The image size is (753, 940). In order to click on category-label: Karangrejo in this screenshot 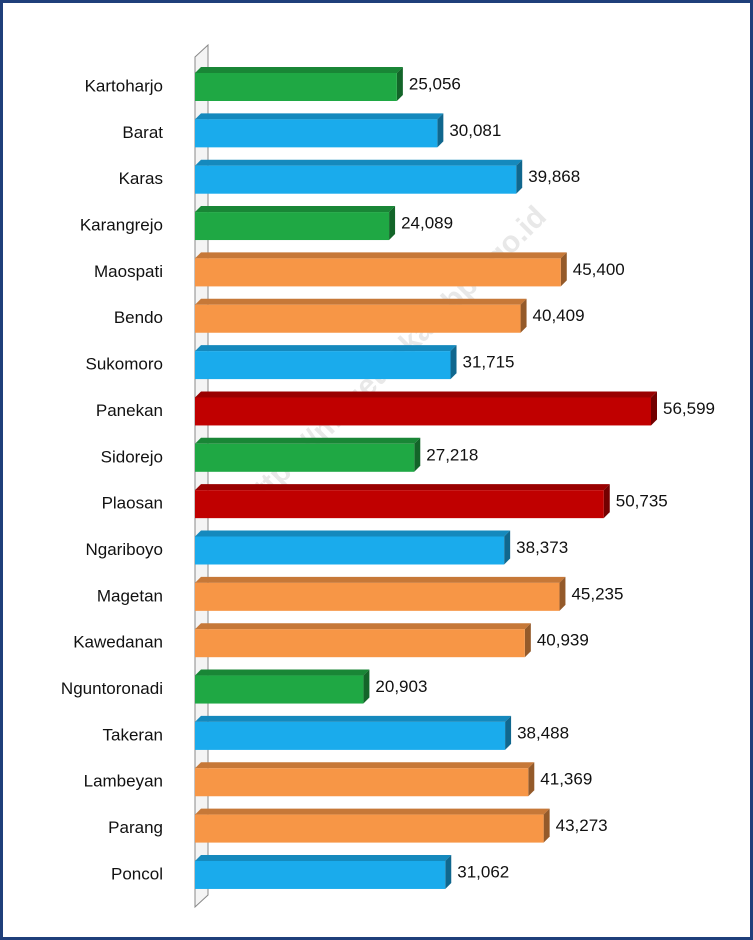, I will do `click(121, 225)`.